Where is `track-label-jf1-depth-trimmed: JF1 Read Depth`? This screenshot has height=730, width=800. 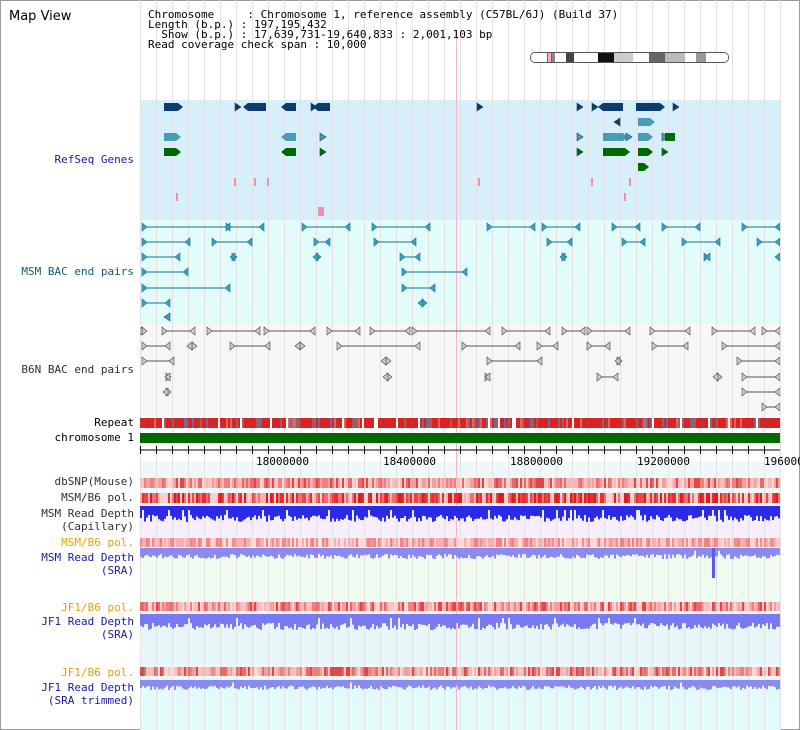 track-label-jf1-depth-trimmed: JF1 Read Depth is located at coordinates (87, 687).